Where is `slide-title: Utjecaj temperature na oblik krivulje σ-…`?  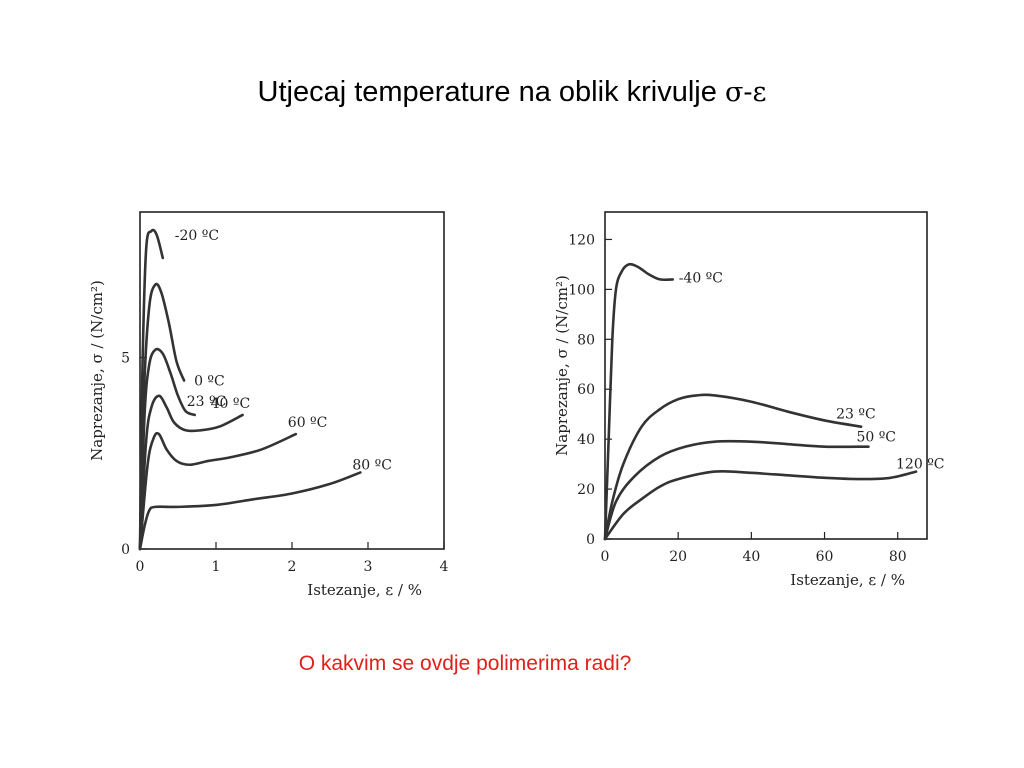
slide-title: Utjecaj temperature na oblik krivulje σ-… is located at coordinates (512, 92).